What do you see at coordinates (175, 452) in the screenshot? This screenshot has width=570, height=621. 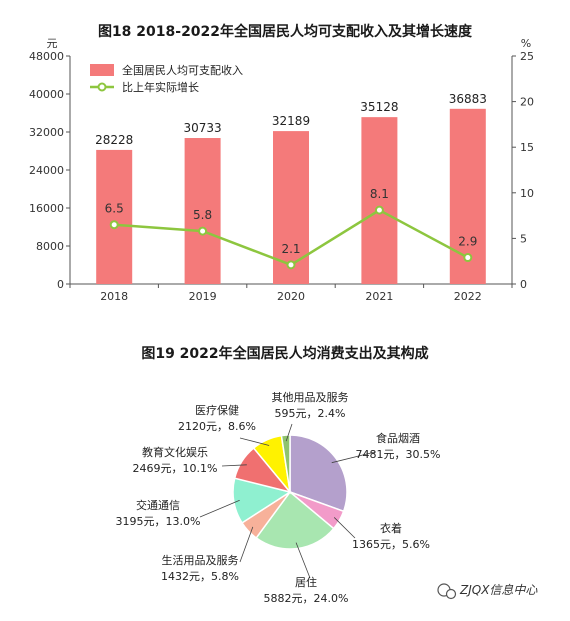 I see `pie-label-name: 教育文化娱乐` at bounding box center [175, 452].